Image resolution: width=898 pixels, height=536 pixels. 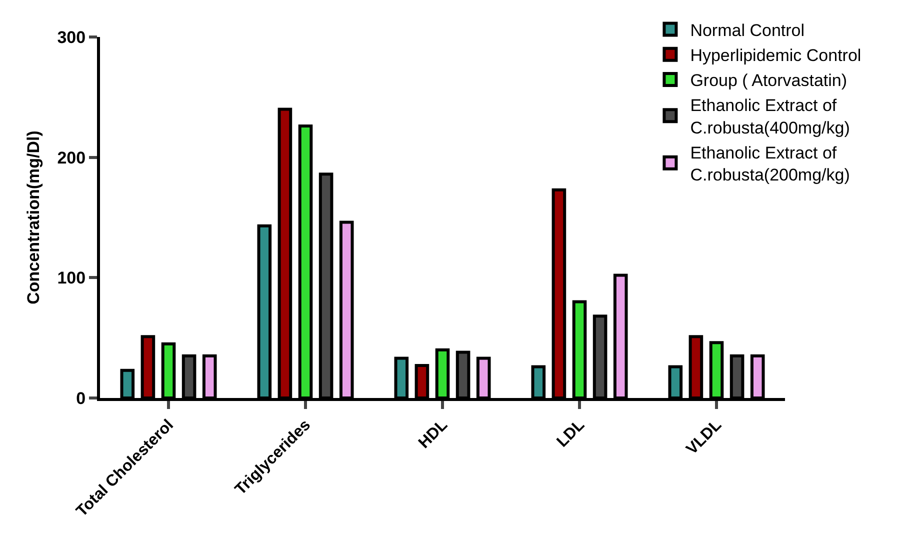 What do you see at coordinates (571, 433) in the screenshot?
I see `x-tick-label: LDL` at bounding box center [571, 433].